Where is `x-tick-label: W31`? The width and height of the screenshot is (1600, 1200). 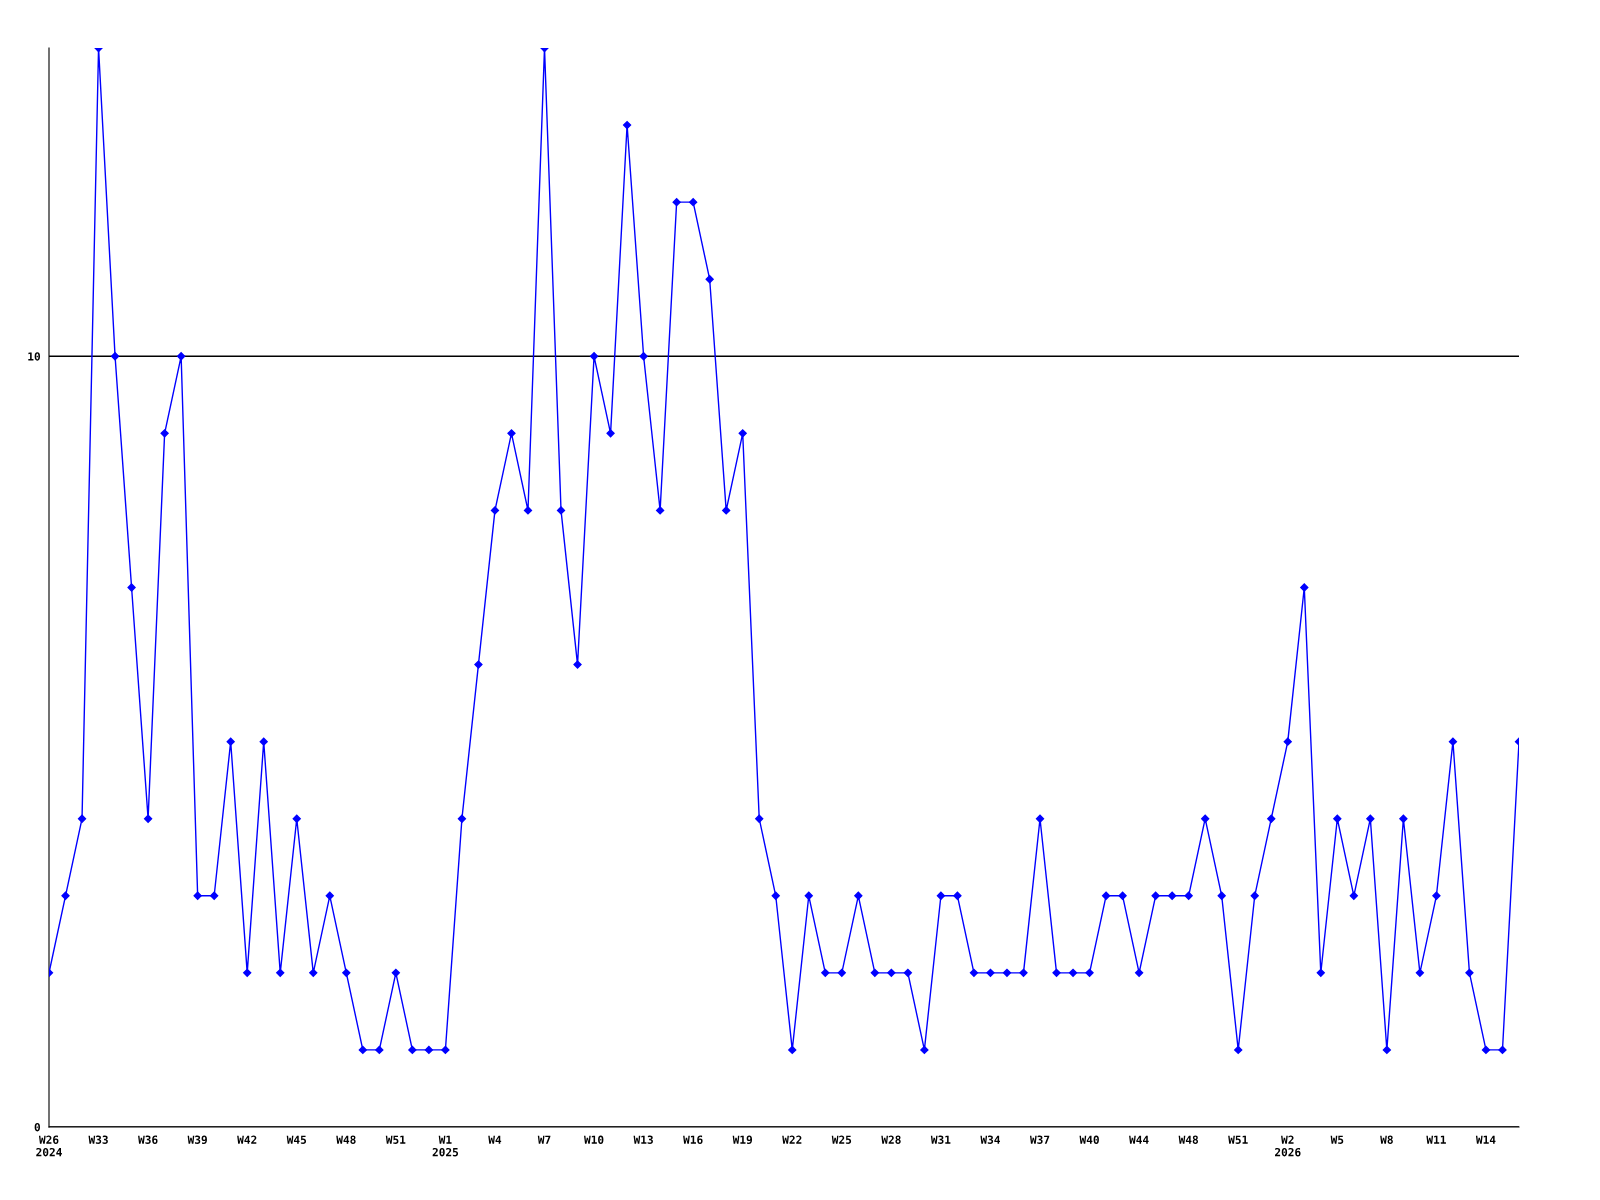 x-tick-label: W31 is located at coordinates (940, 1139).